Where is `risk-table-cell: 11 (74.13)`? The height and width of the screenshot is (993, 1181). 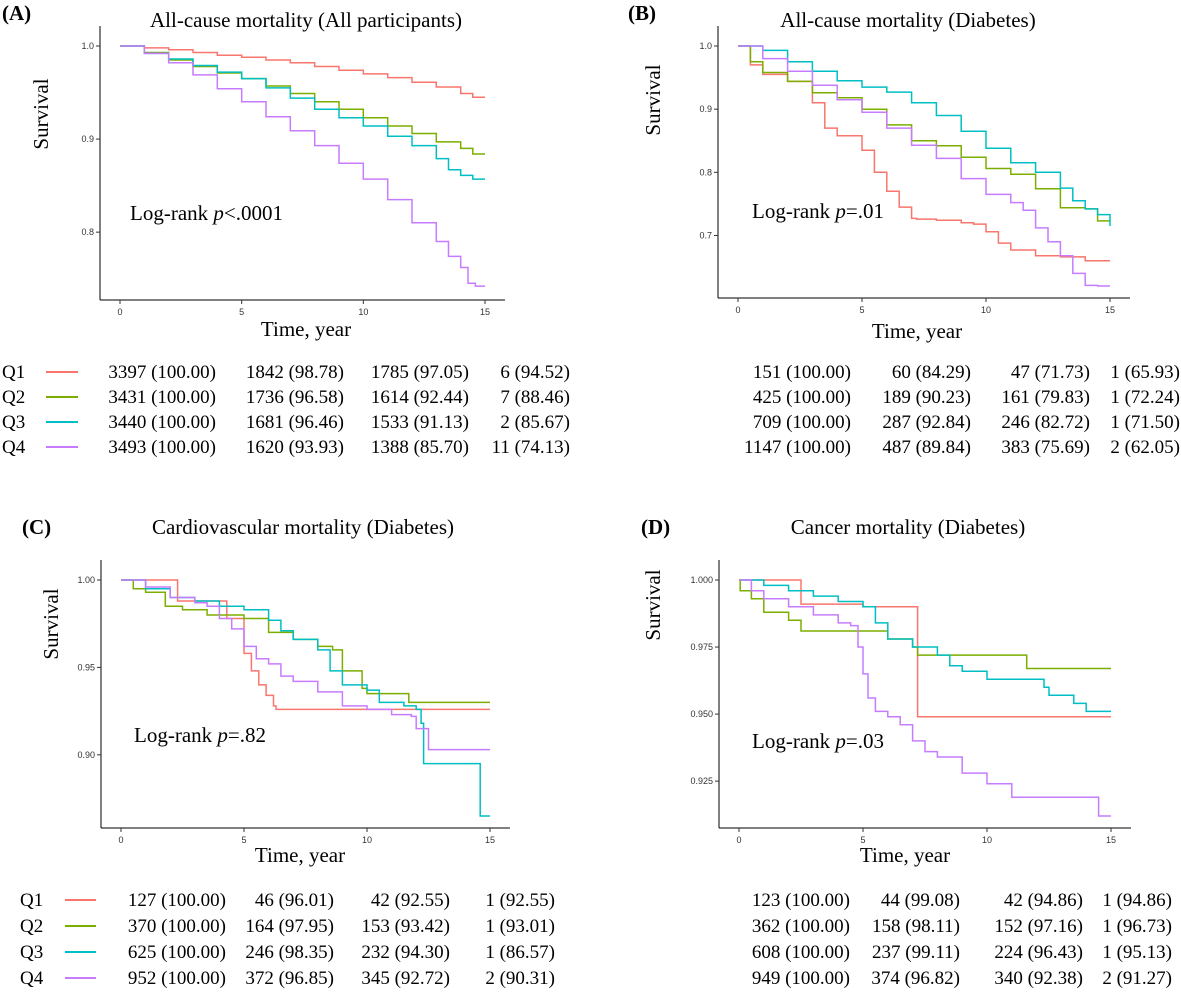
risk-table-cell: 11 (74.13) is located at coordinates (531, 447).